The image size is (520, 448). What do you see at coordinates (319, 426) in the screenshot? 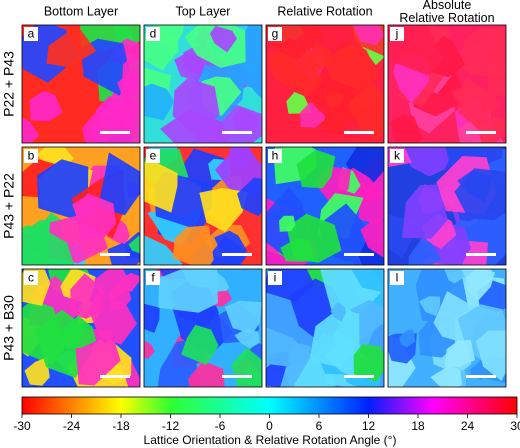
I see `colorbar-tick-label: 6` at bounding box center [319, 426].